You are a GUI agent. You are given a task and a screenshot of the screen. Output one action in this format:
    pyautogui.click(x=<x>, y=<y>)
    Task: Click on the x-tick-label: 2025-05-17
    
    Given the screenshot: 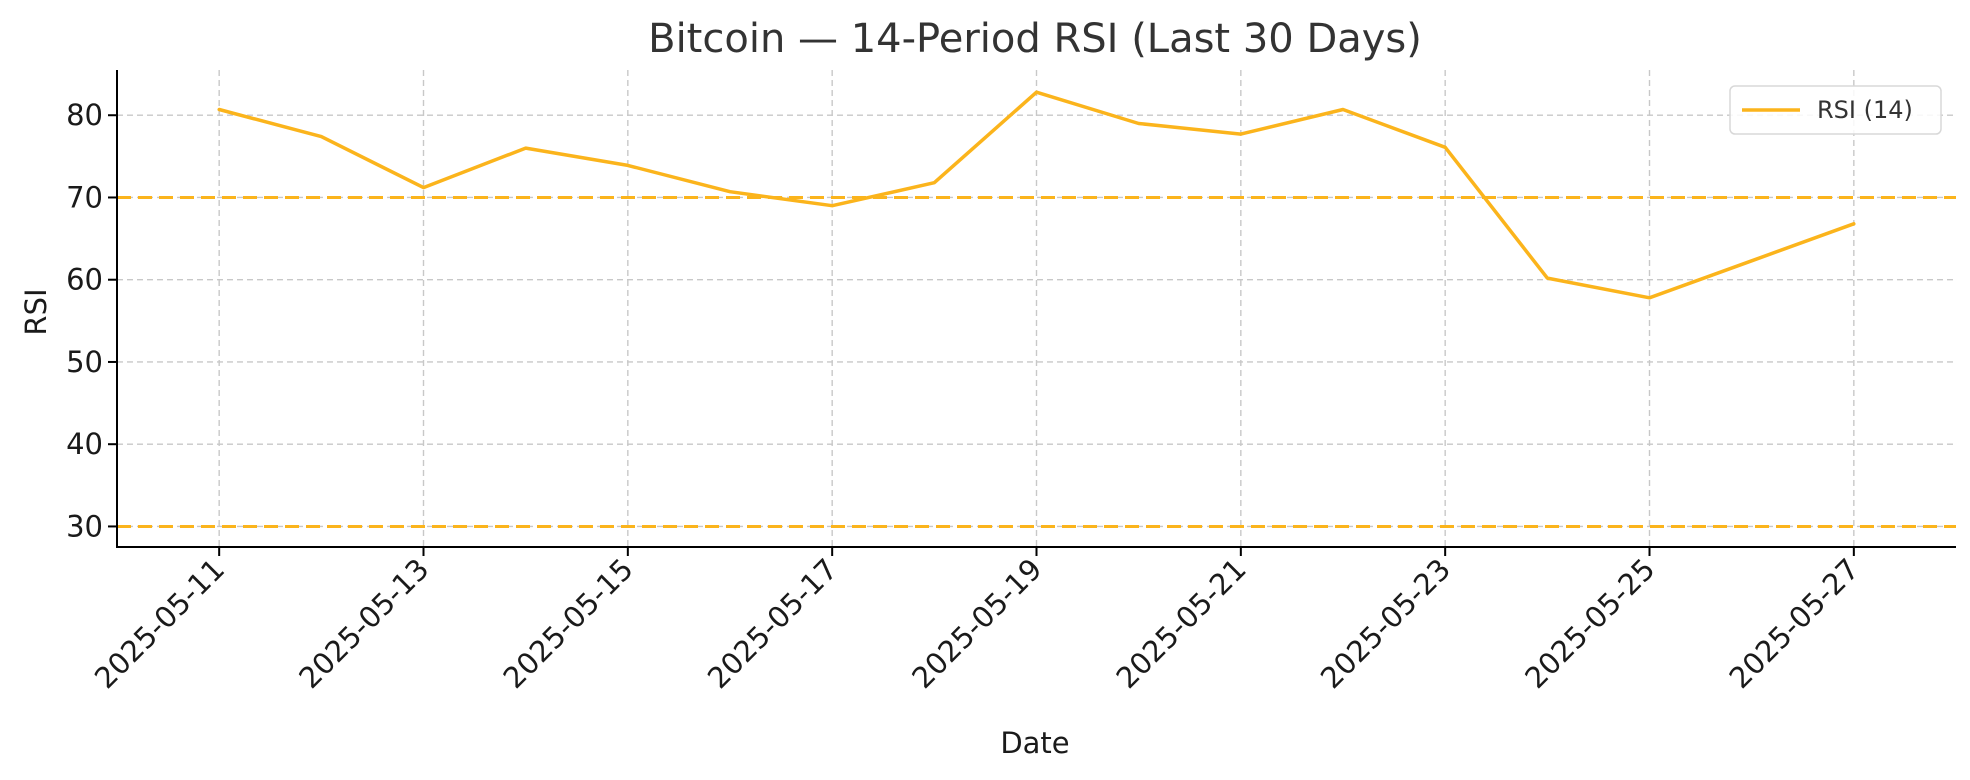 What is the action you would take?
    pyautogui.click(x=772, y=623)
    